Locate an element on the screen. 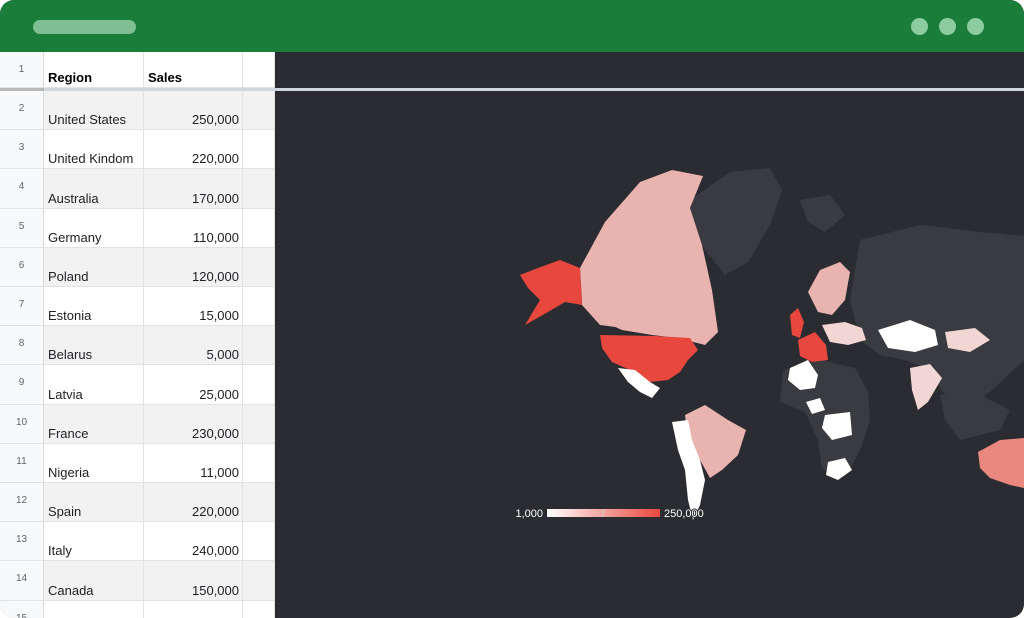  header-sales: Sales is located at coordinates (193, 70).